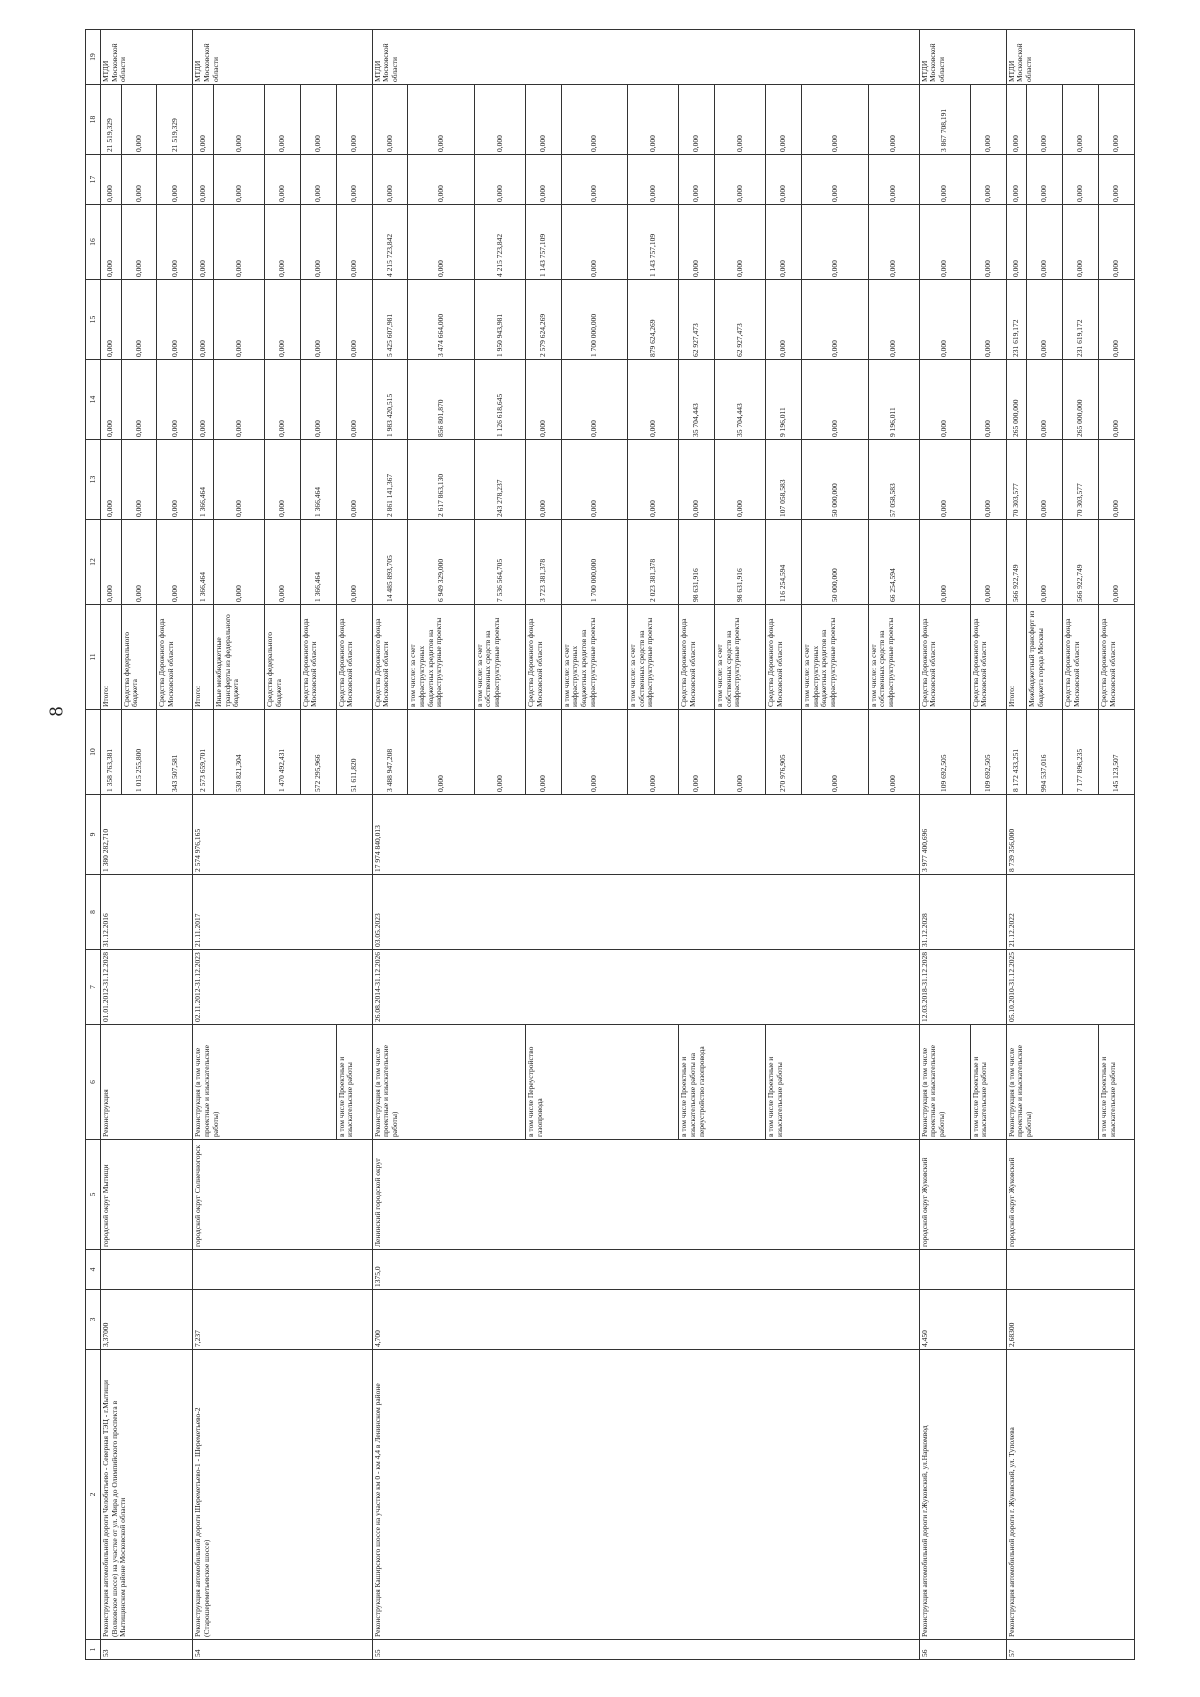  What do you see at coordinates (653, 242) in the screenshot?
I see `amount: 1 143 757,109` at bounding box center [653, 242].